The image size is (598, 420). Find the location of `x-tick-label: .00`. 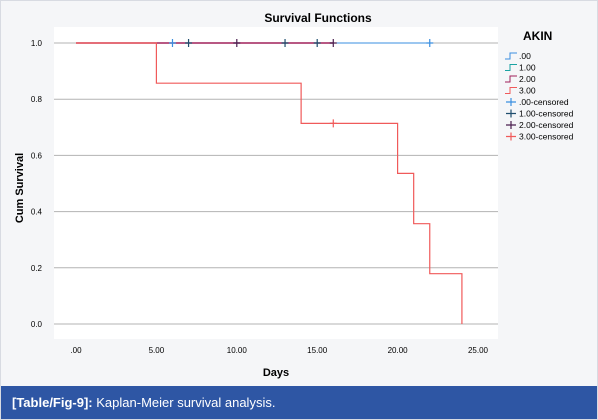

x-tick-label: .00 is located at coordinates (76, 350).